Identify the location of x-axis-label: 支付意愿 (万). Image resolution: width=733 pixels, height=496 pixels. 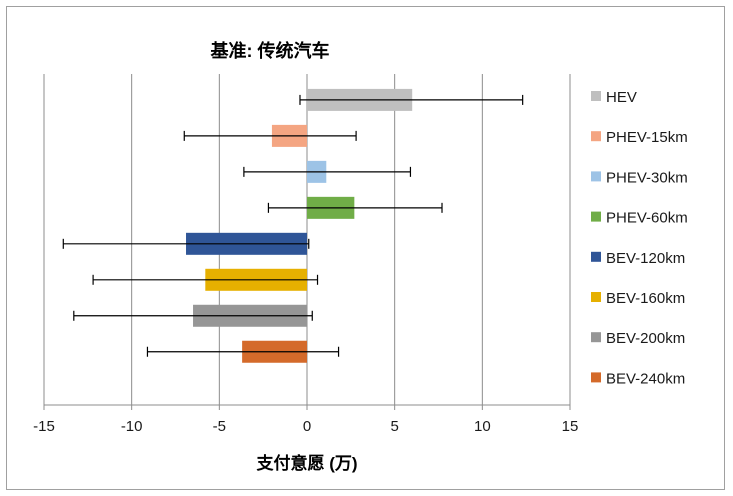
(306, 463).